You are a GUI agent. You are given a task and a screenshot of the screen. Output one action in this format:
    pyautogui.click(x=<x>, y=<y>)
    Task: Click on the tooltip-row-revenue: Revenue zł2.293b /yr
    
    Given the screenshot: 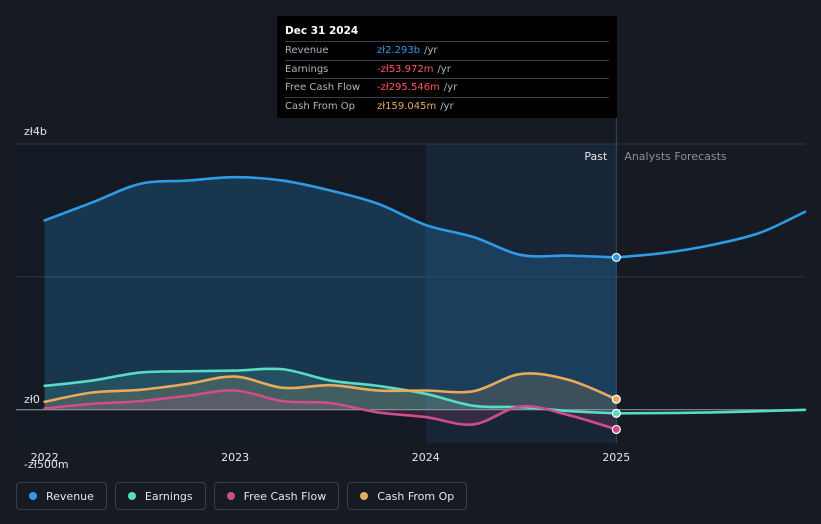 What is the action you would take?
    pyautogui.click(x=447, y=50)
    